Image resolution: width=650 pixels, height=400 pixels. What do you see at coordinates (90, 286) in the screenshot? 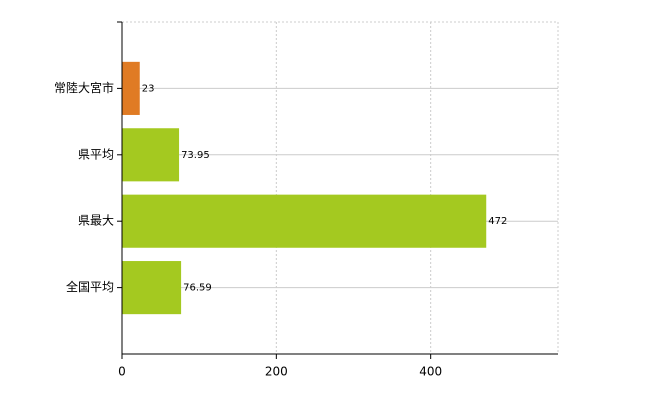
I see `y-tick-label: 全国平均` at bounding box center [90, 286].